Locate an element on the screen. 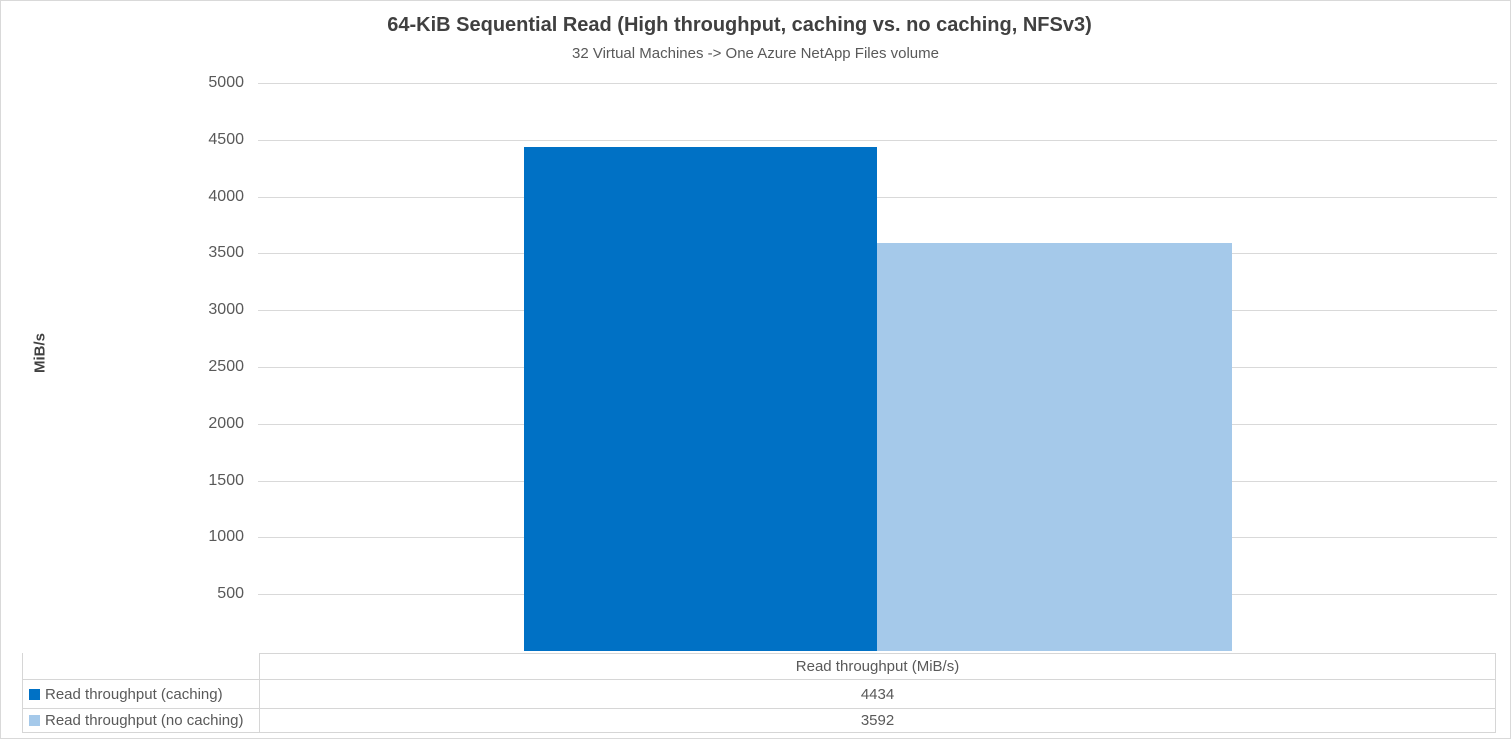 The width and height of the screenshot is (1511, 739). table-value-cell-read-throughput-no-caching: 3592 is located at coordinates (878, 721).